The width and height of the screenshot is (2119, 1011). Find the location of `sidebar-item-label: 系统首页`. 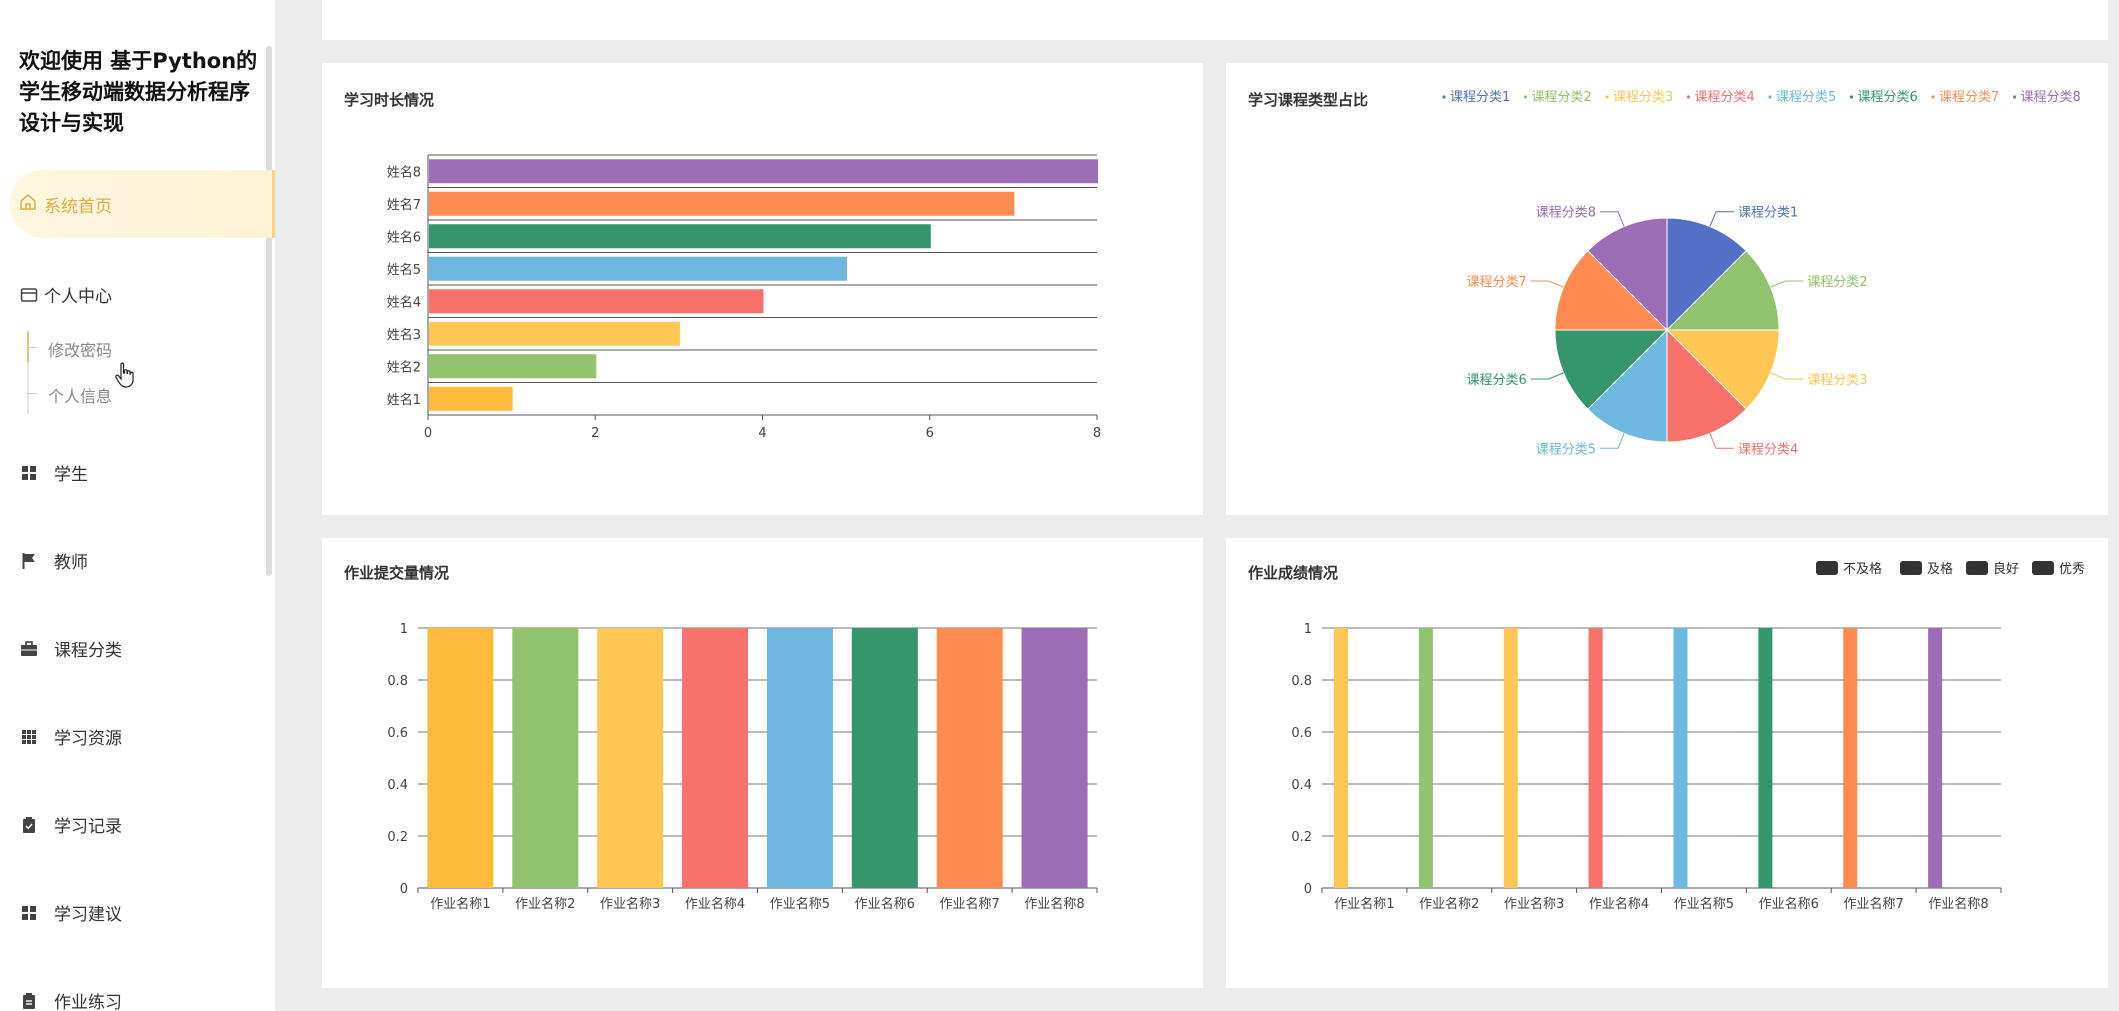

sidebar-item-label: 系统首页 is located at coordinates (78, 206).